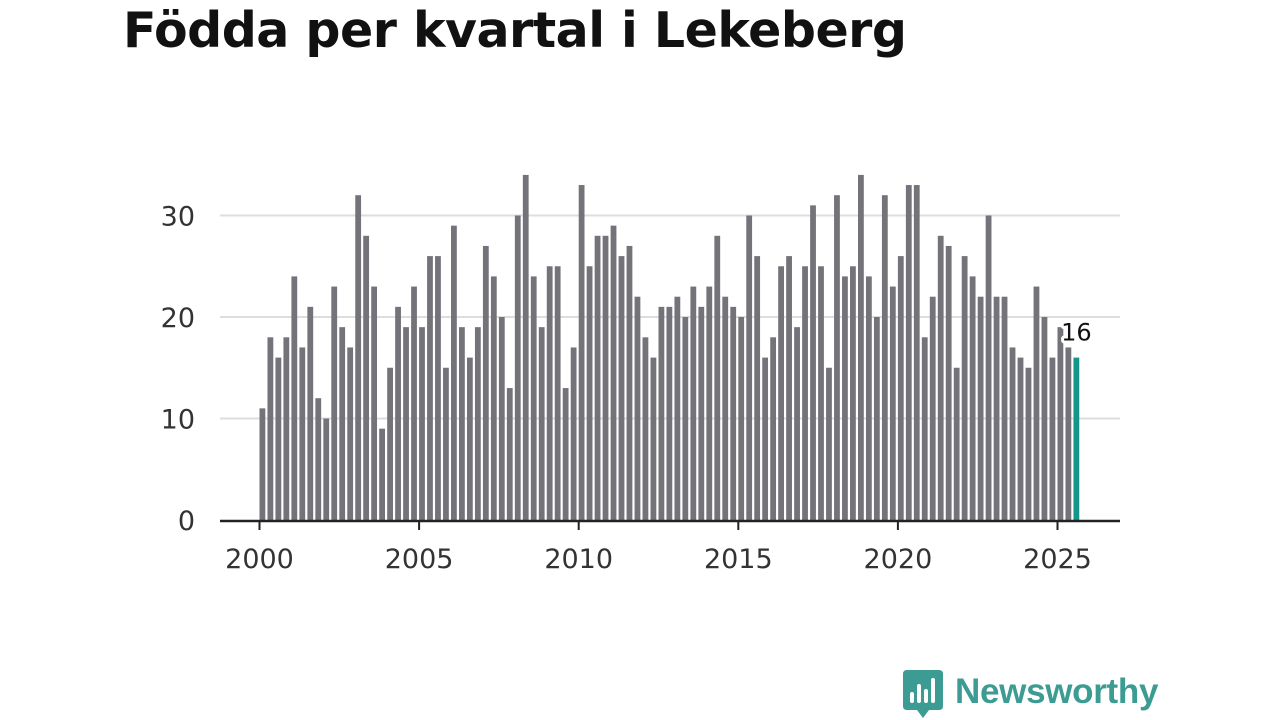  I want to click on chart-title: Födda per kvartal i Lekeberg, so click(515, 30).